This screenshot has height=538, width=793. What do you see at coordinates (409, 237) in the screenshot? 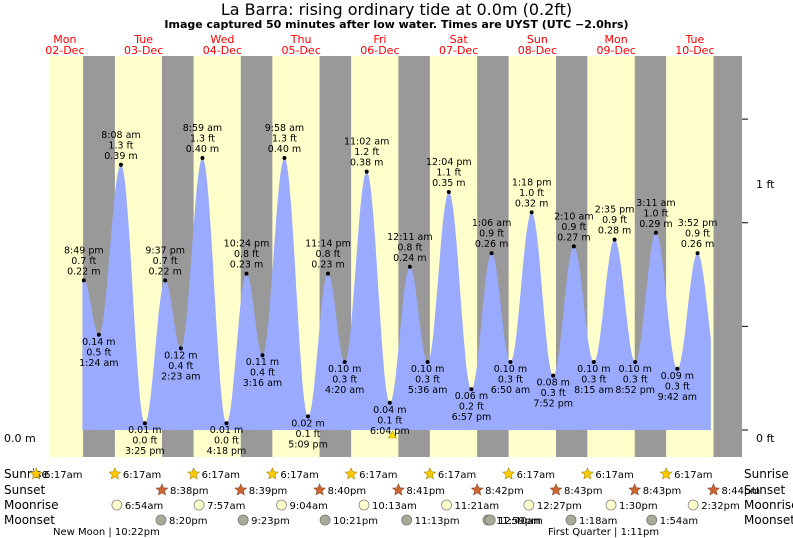
I see `high-tide-label: 12:11 am` at bounding box center [409, 237].